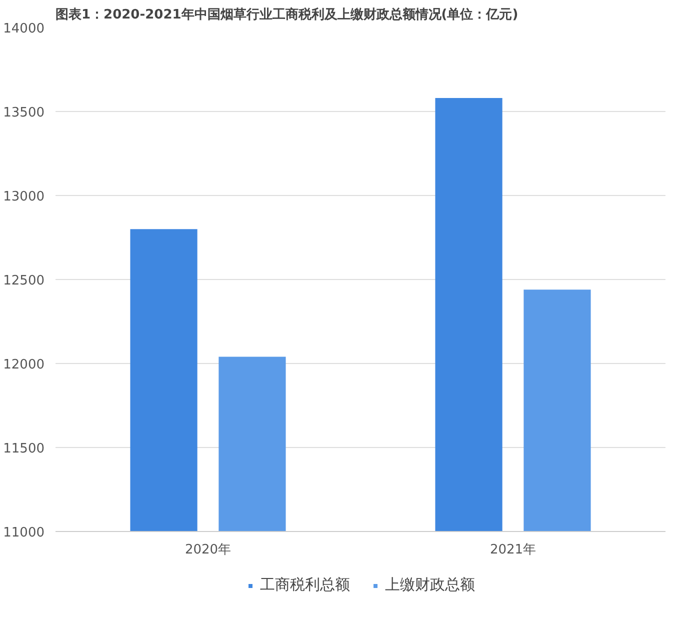  What do you see at coordinates (513, 550) in the screenshot?
I see `x-tick-label: 2021年` at bounding box center [513, 550].